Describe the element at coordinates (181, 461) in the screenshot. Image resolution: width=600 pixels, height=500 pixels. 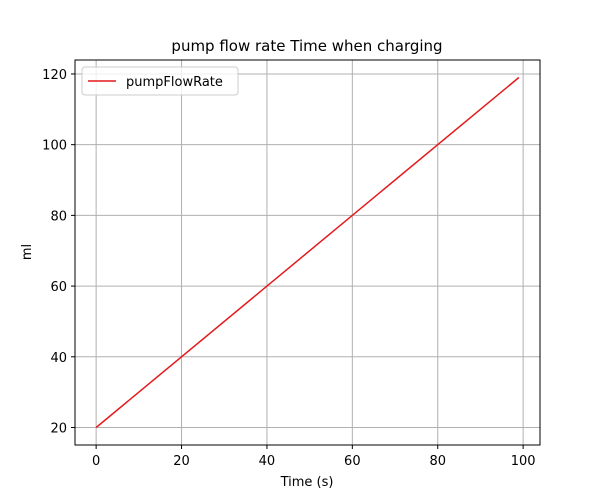
I see `x-tick-label: 20` at that location.